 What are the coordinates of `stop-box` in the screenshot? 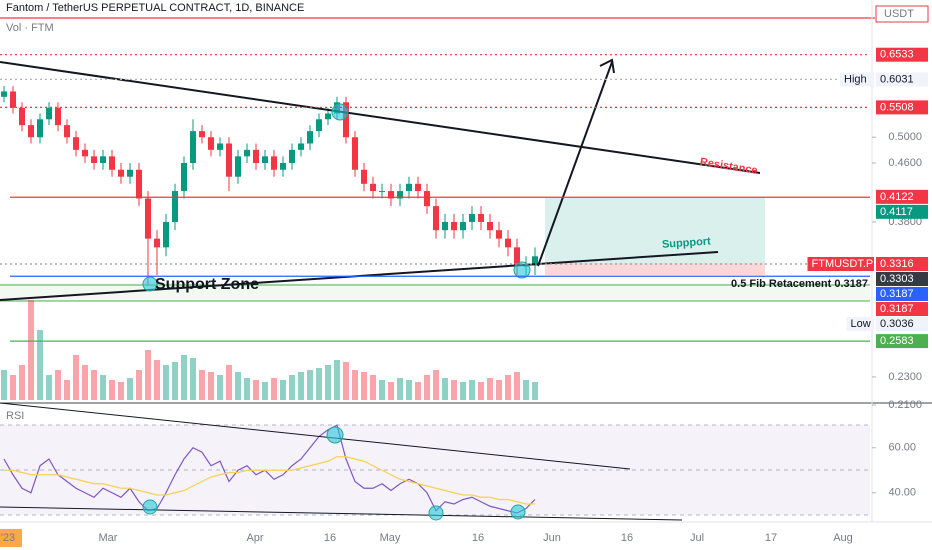 It's located at (655, 269).